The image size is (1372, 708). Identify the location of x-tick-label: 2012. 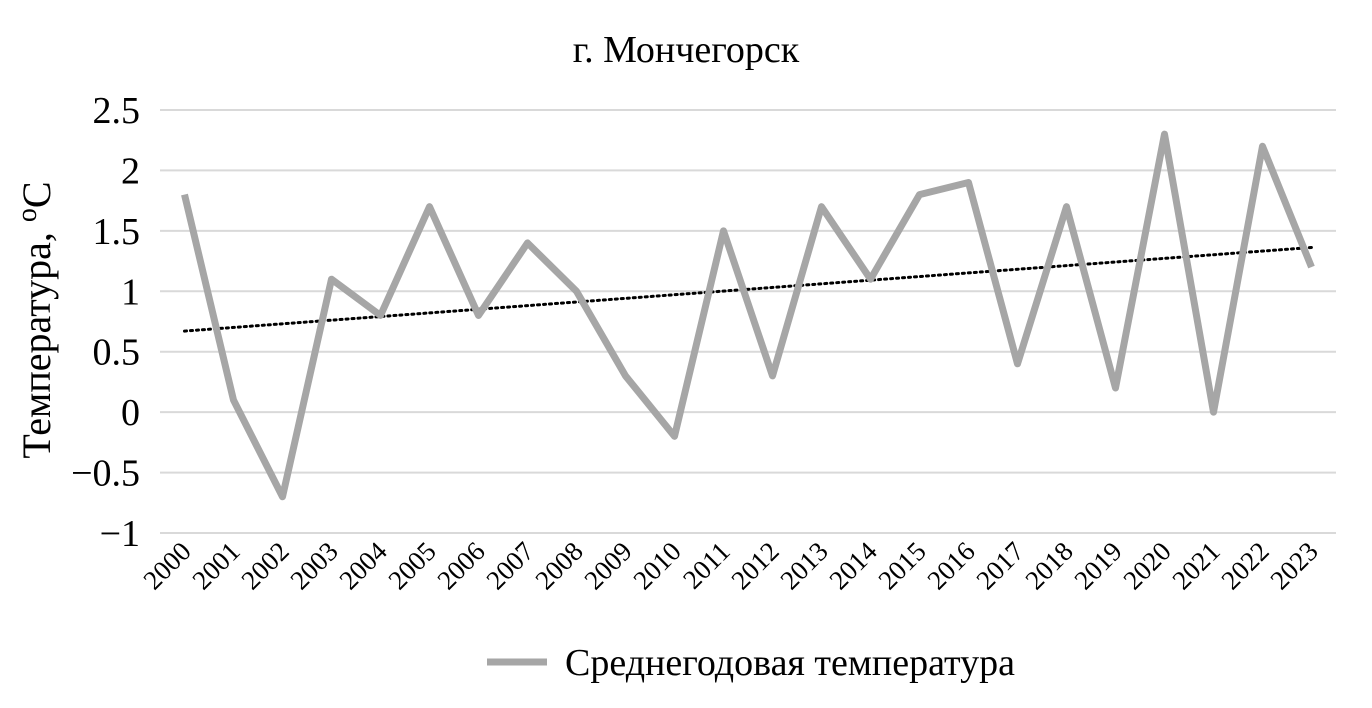
(754, 565).